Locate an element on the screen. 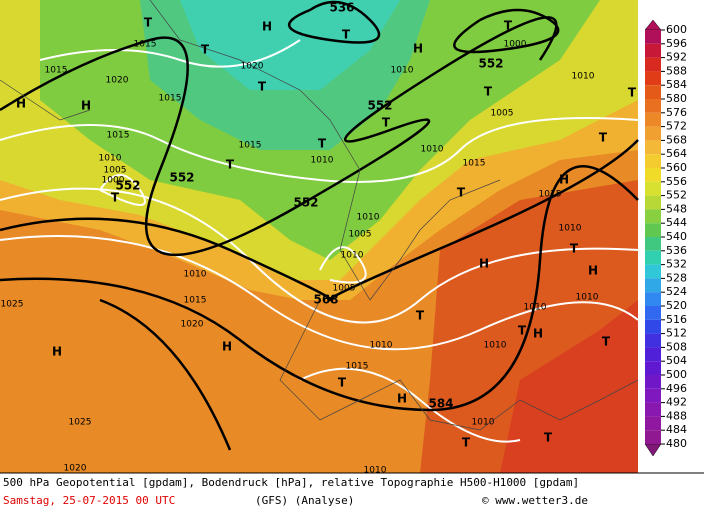  colorbar-bottom-arrow is located at coordinates (653, 450).